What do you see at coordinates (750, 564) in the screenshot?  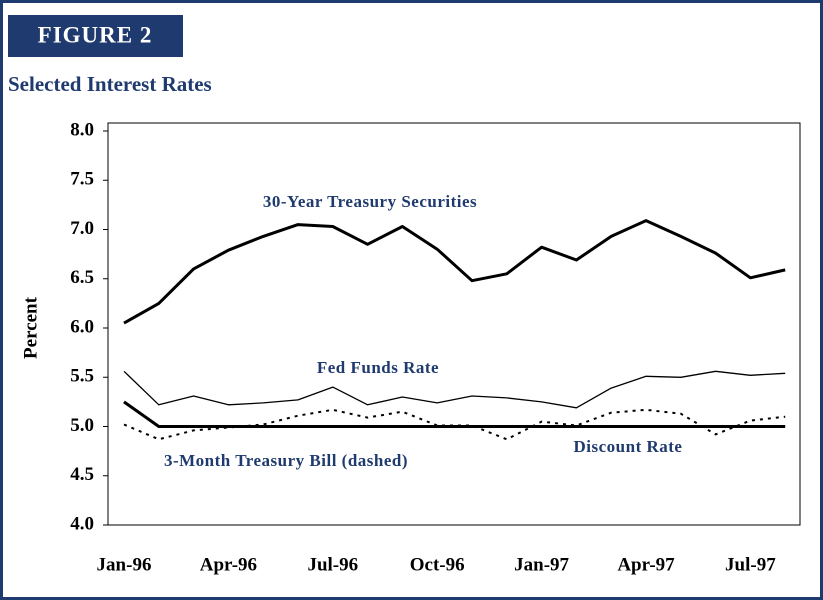 I see `x-tick-label: Jul-97` at bounding box center [750, 564].